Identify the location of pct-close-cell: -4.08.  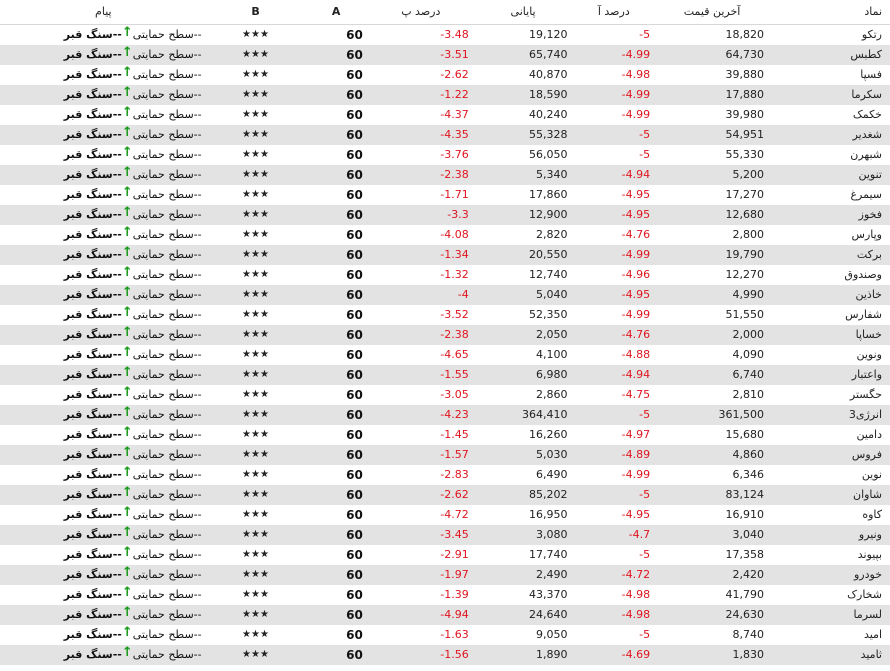
(454, 234).